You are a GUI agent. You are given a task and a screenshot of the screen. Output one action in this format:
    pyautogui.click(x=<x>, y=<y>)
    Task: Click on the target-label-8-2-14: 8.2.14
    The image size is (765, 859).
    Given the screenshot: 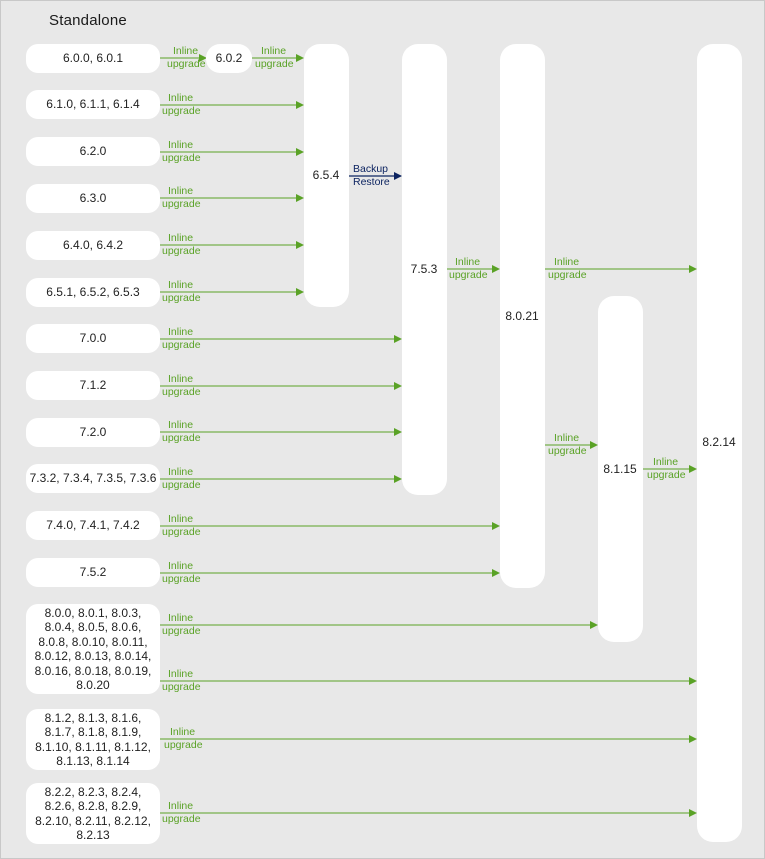 What is the action you would take?
    pyautogui.click(x=719, y=442)
    